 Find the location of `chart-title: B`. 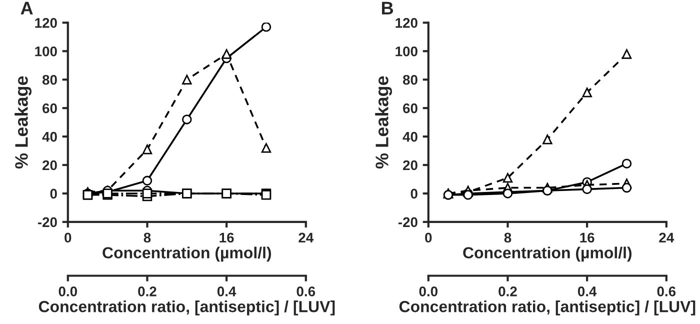

chart-title: B is located at coordinates (388, 8).